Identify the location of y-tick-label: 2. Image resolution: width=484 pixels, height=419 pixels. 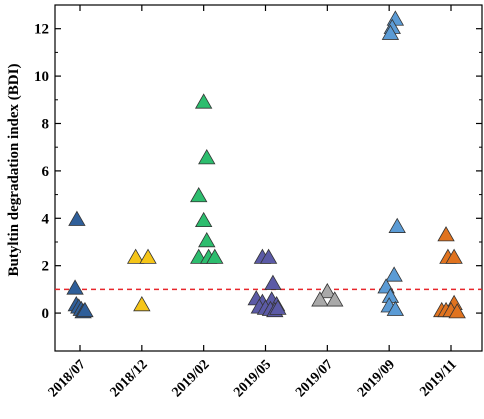
(46, 267).